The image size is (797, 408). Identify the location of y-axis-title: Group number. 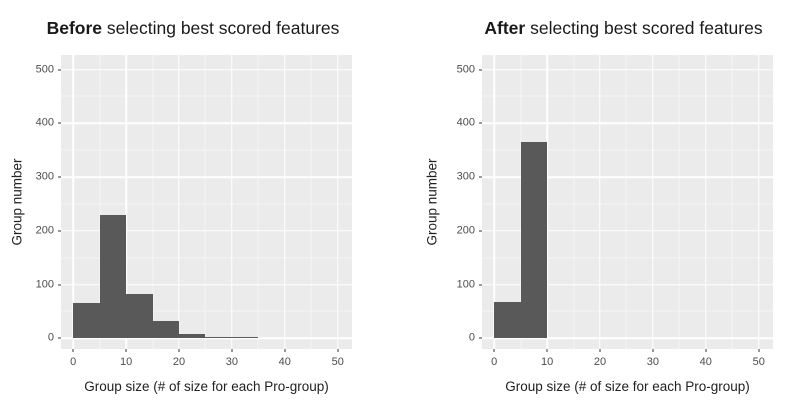
(432, 202).